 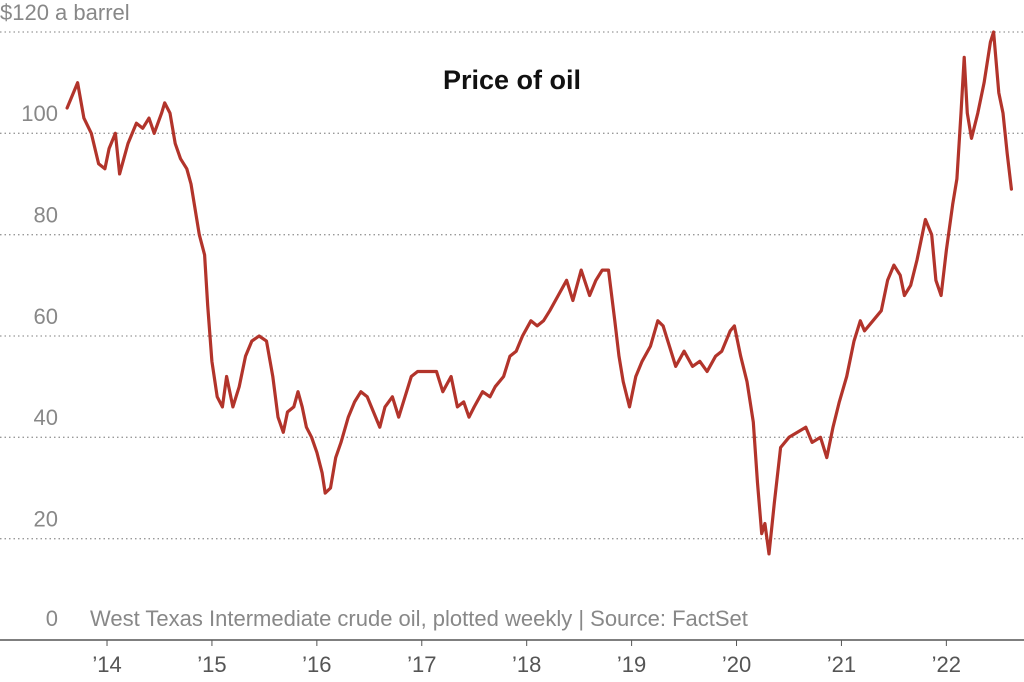 What do you see at coordinates (512, 80) in the screenshot?
I see `chart-title: Price of oil` at bounding box center [512, 80].